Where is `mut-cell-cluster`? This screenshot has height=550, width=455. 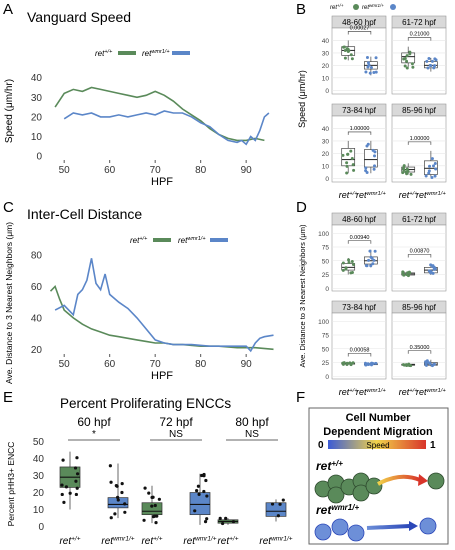 mut-cell-cluster is located at coordinates (339, 530).